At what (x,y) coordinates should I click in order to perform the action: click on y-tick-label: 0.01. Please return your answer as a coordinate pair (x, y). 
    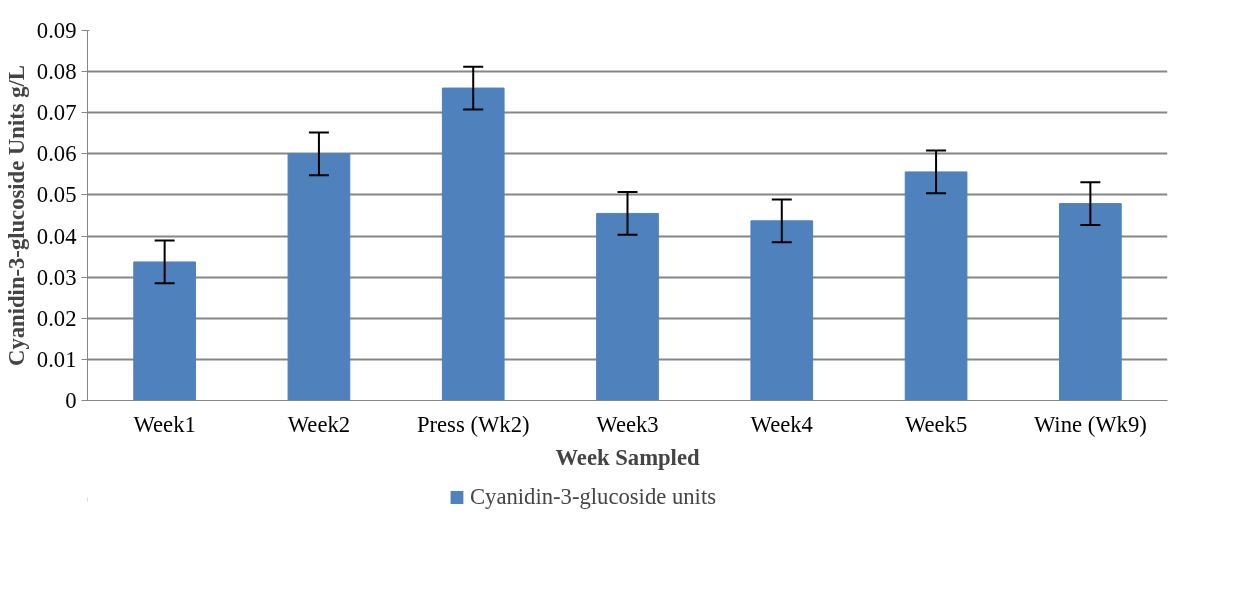
    Looking at the image, I should click on (56, 359).